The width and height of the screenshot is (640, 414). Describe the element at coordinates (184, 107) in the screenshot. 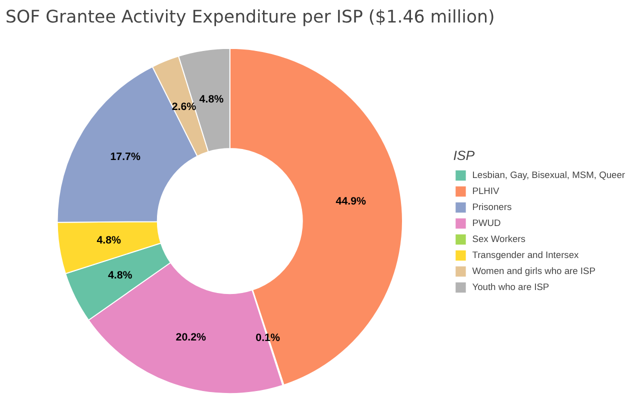

I see `data-label: 2.6%` at that location.